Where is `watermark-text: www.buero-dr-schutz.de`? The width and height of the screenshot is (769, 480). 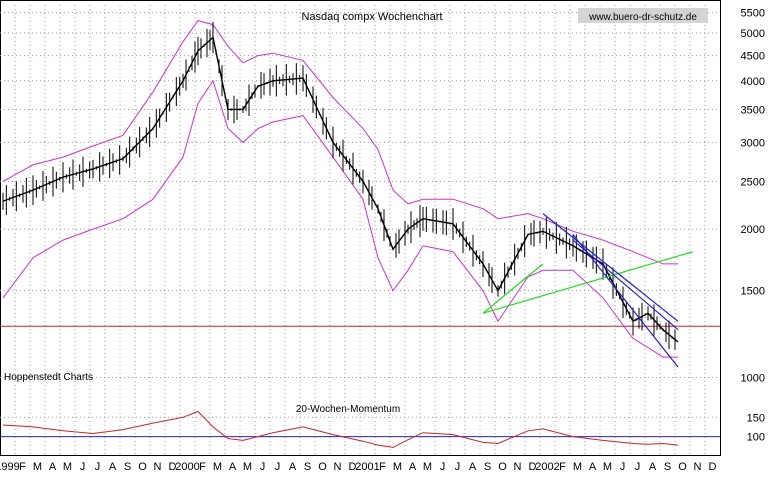 watermark-text: www.buero-dr-schutz.de is located at coordinates (642, 17).